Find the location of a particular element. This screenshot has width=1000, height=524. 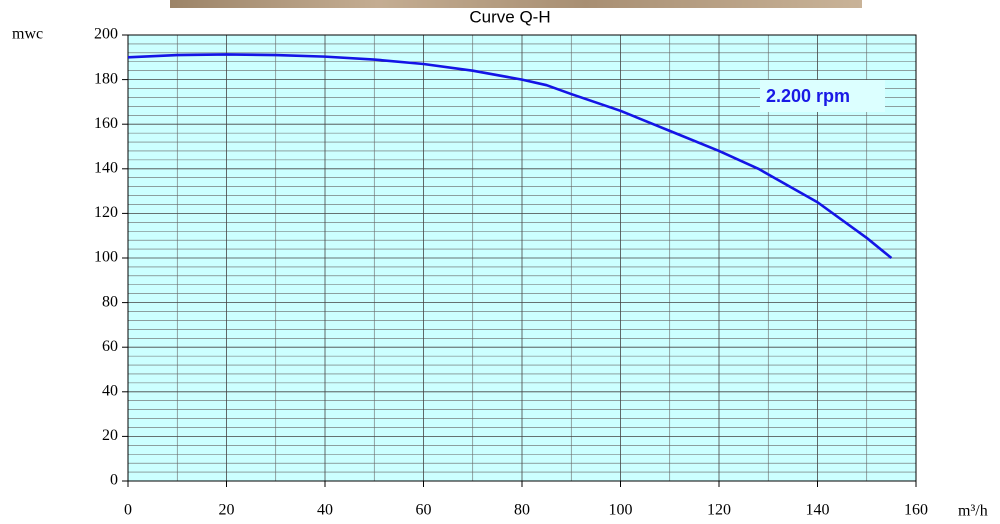

y-tick-label: 40 is located at coordinates (110, 390).